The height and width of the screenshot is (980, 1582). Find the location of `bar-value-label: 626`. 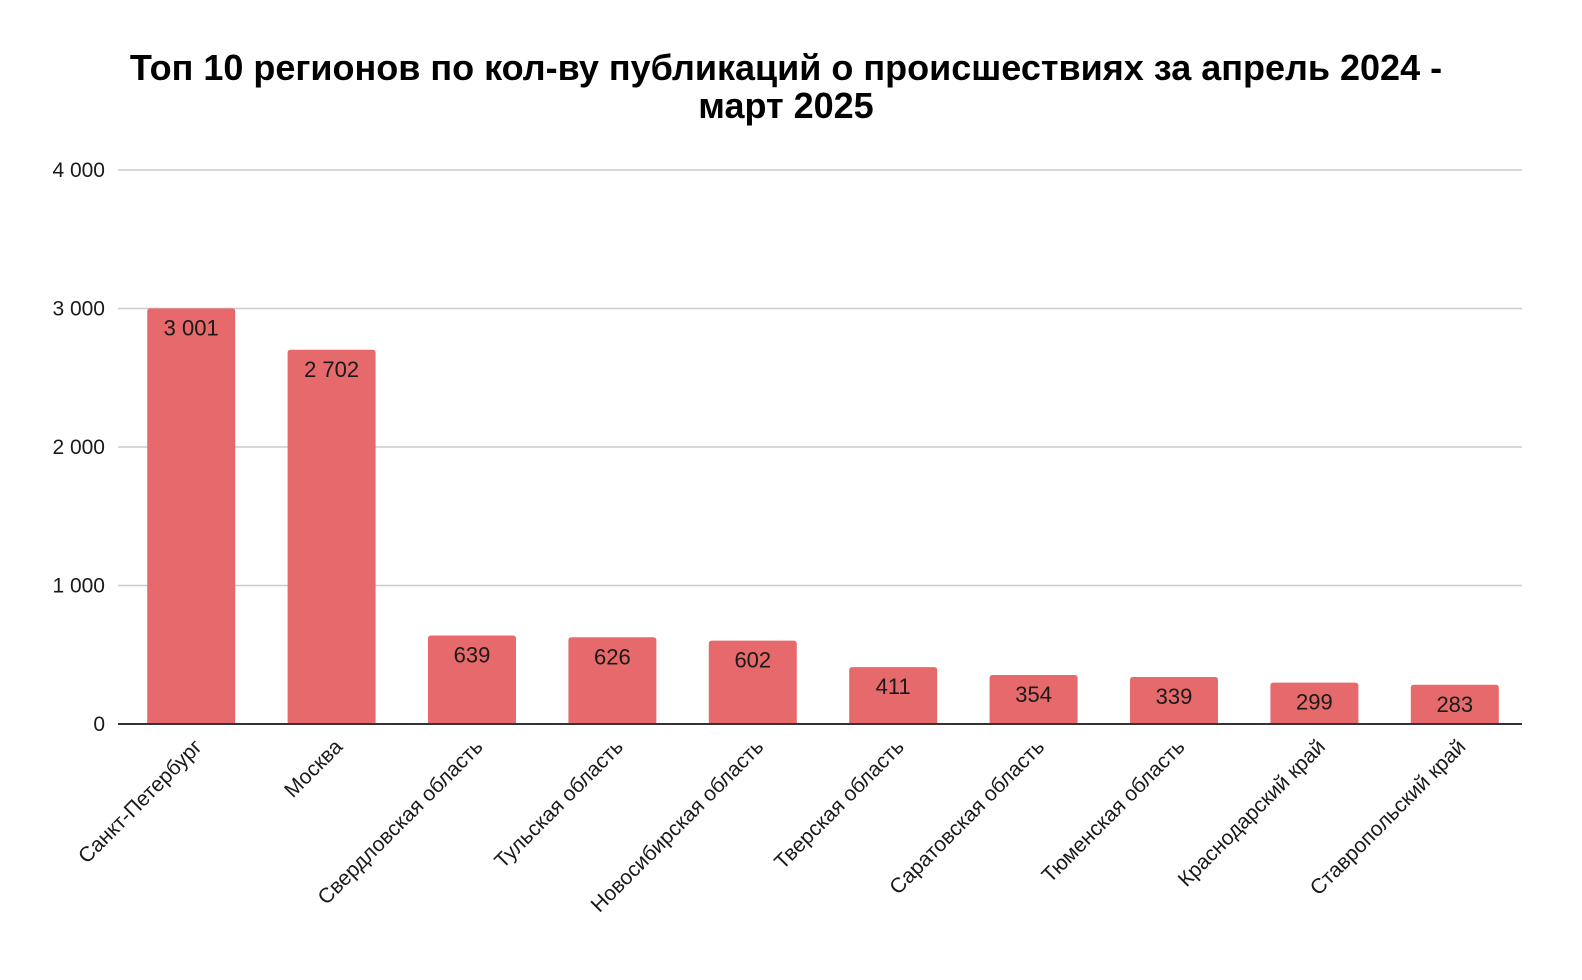

bar-value-label: 626 is located at coordinates (612, 656).